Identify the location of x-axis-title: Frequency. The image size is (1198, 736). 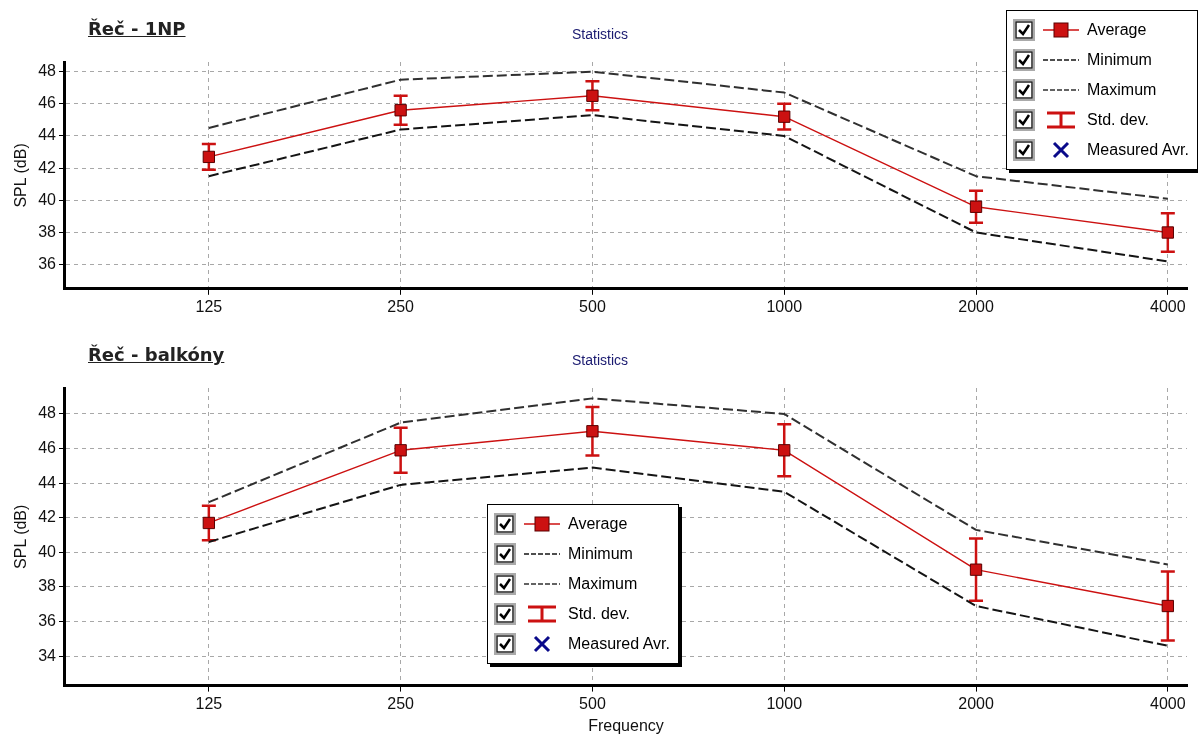
(626, 725).